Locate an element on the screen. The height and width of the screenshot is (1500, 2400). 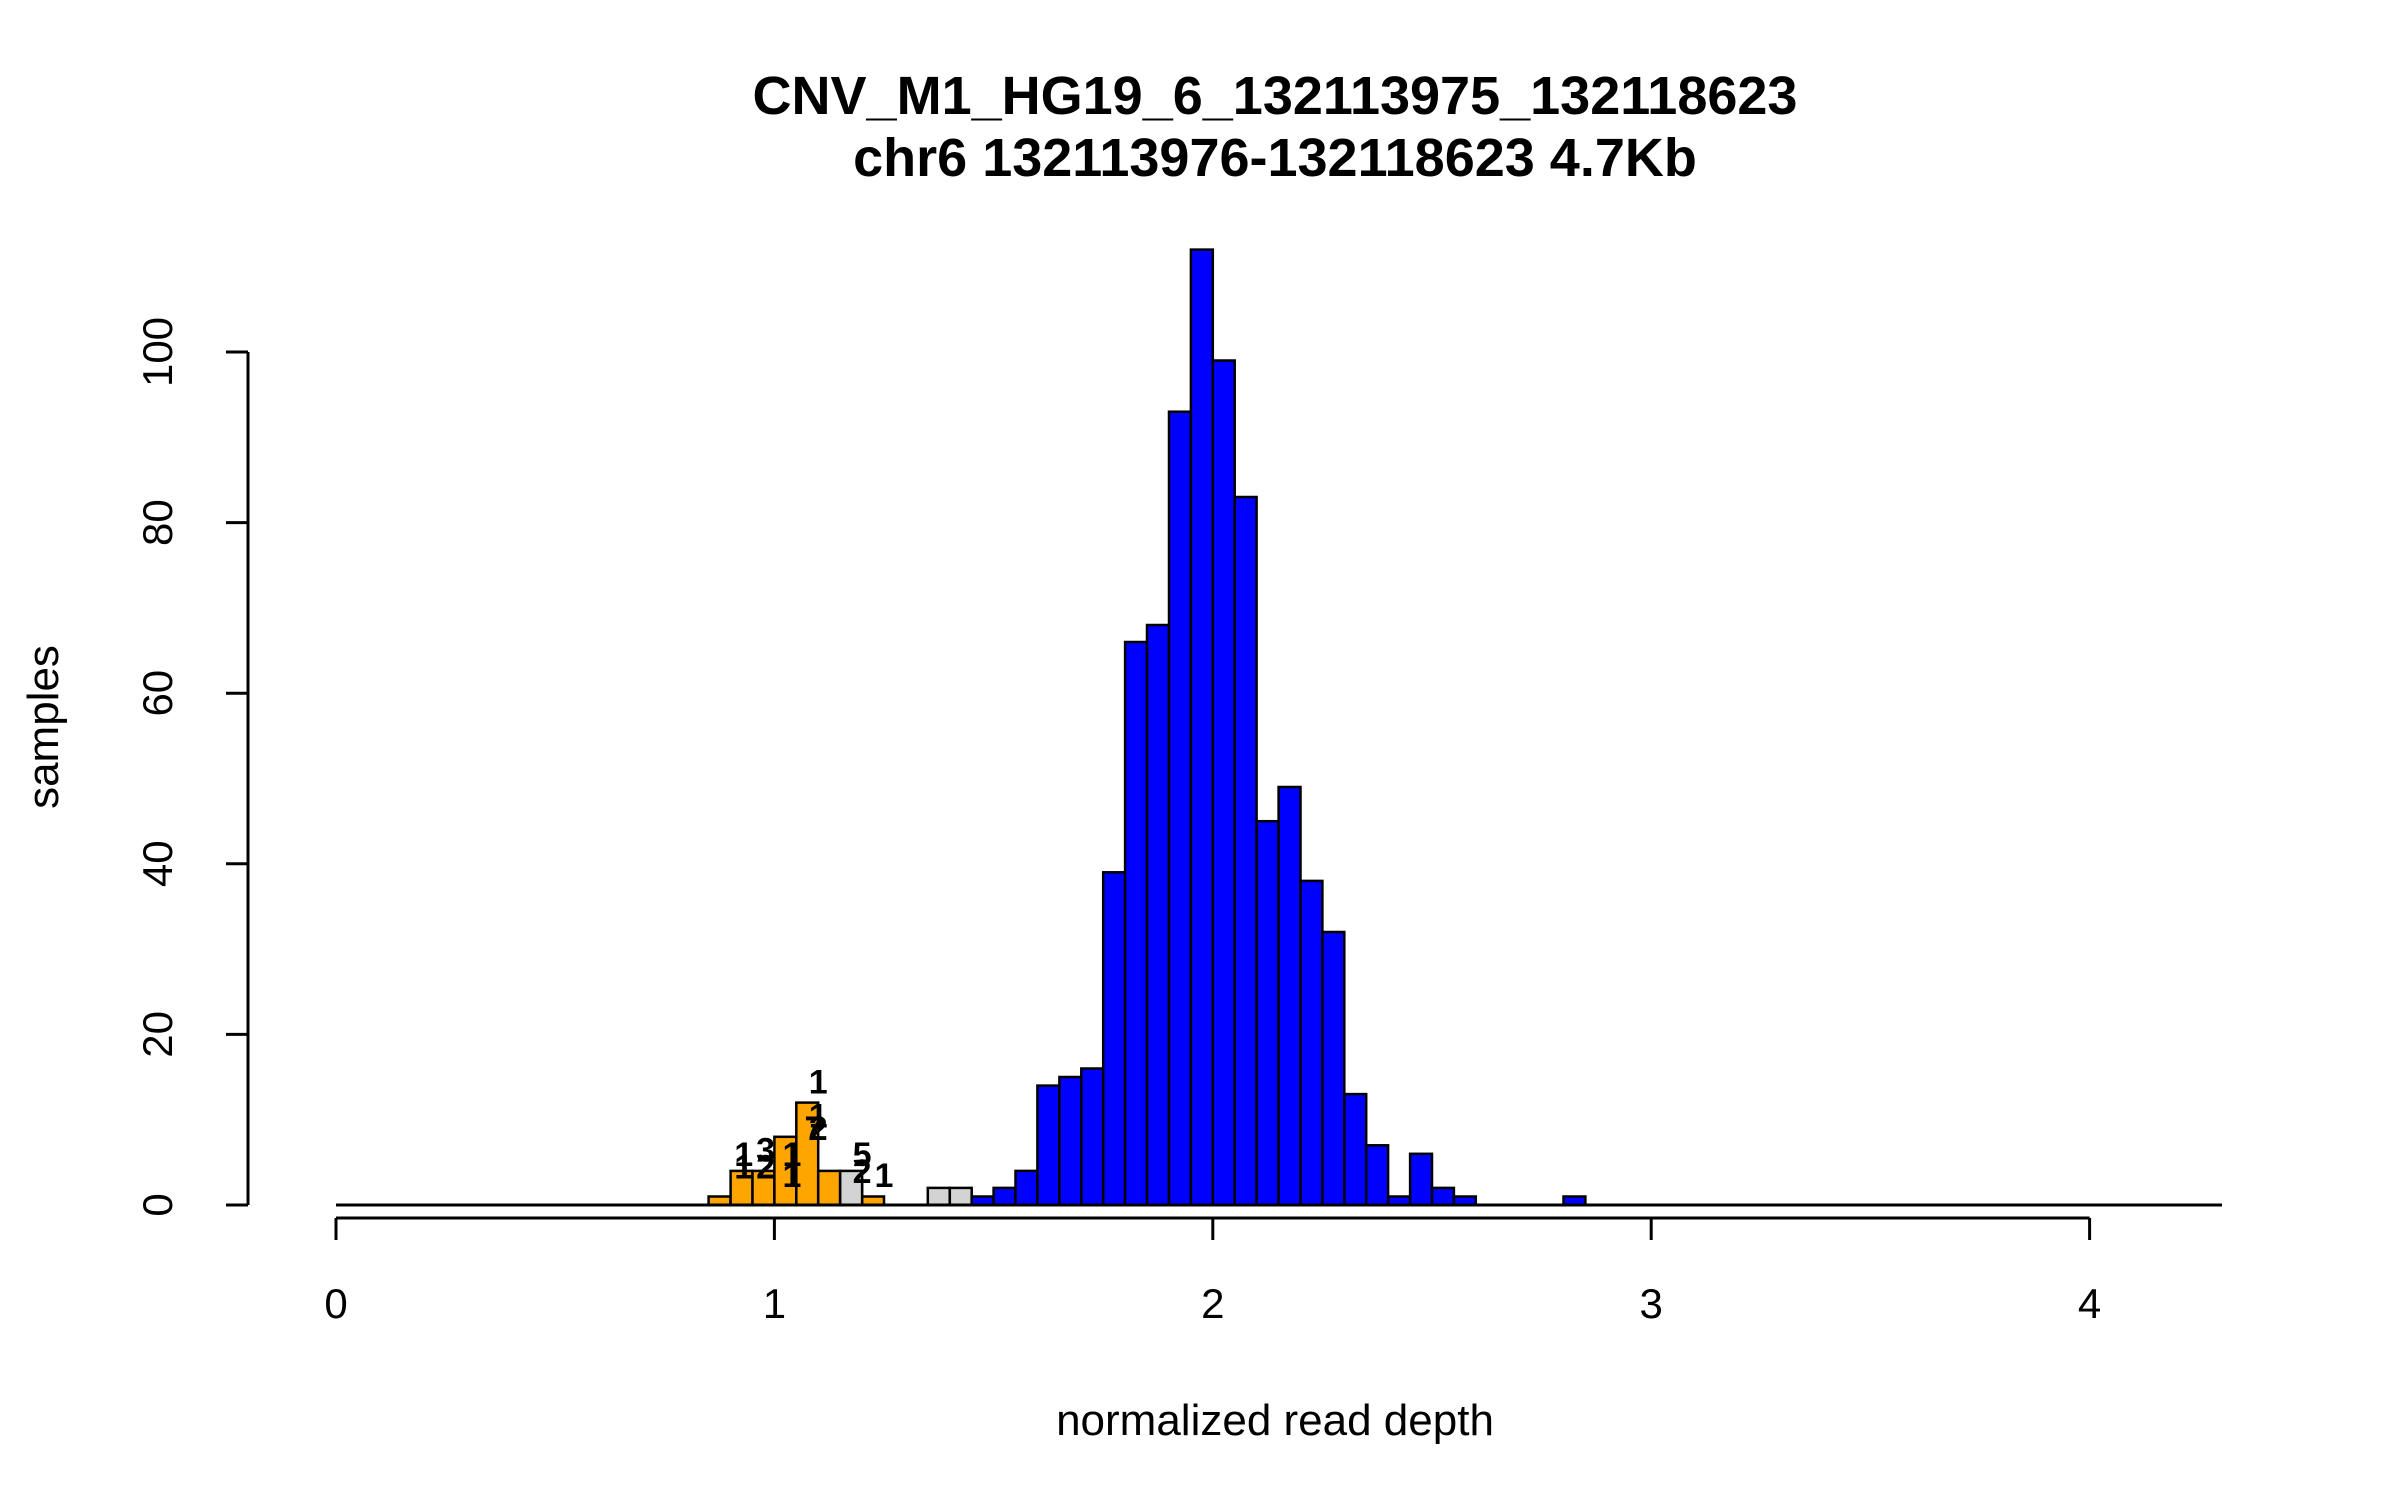
y-tick-label: 80 is located at coordinates (157, 522).